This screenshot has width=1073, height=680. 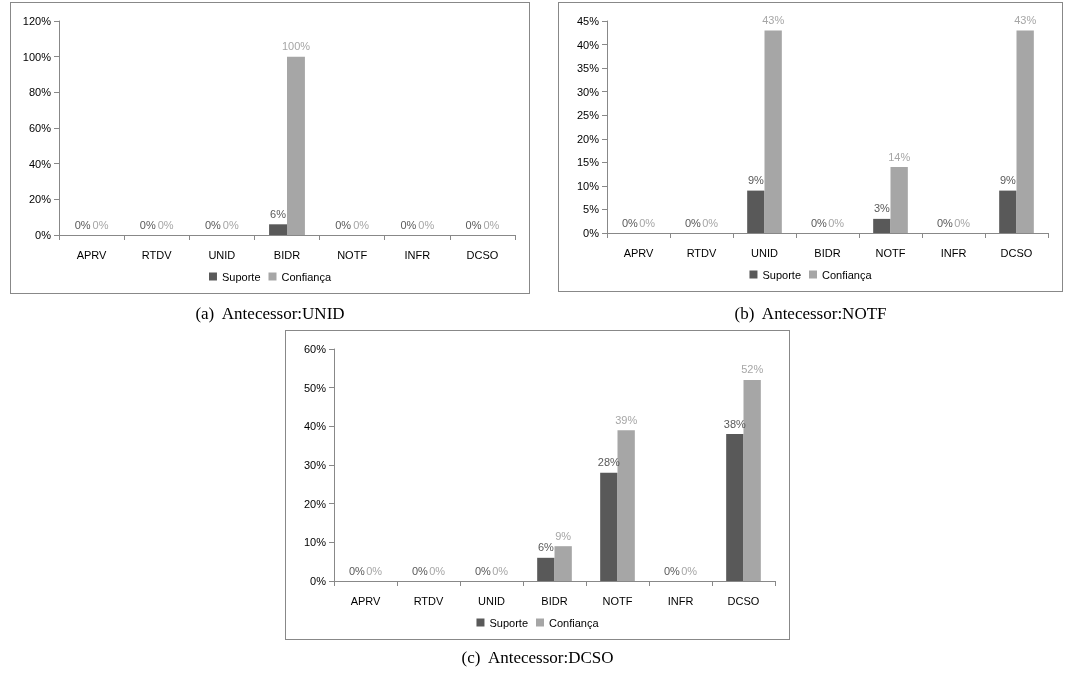 What do you see at coordinates (270, 314) in the screenshot?
I see `text: (a) Antecessor:UNID` at bounding box center [270, 314].